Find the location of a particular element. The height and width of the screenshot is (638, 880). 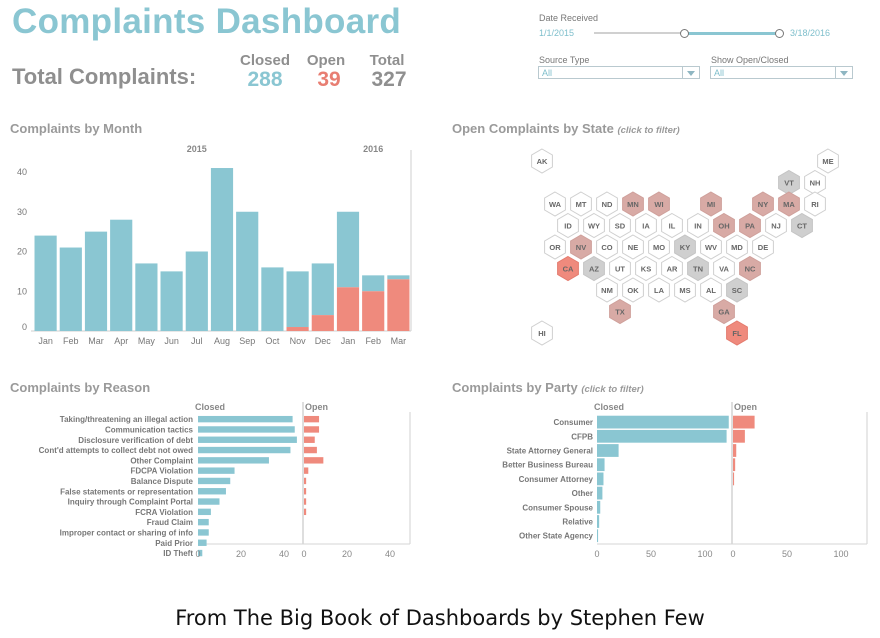

state-hex-tn: TN is located at coordinates (698, 268).